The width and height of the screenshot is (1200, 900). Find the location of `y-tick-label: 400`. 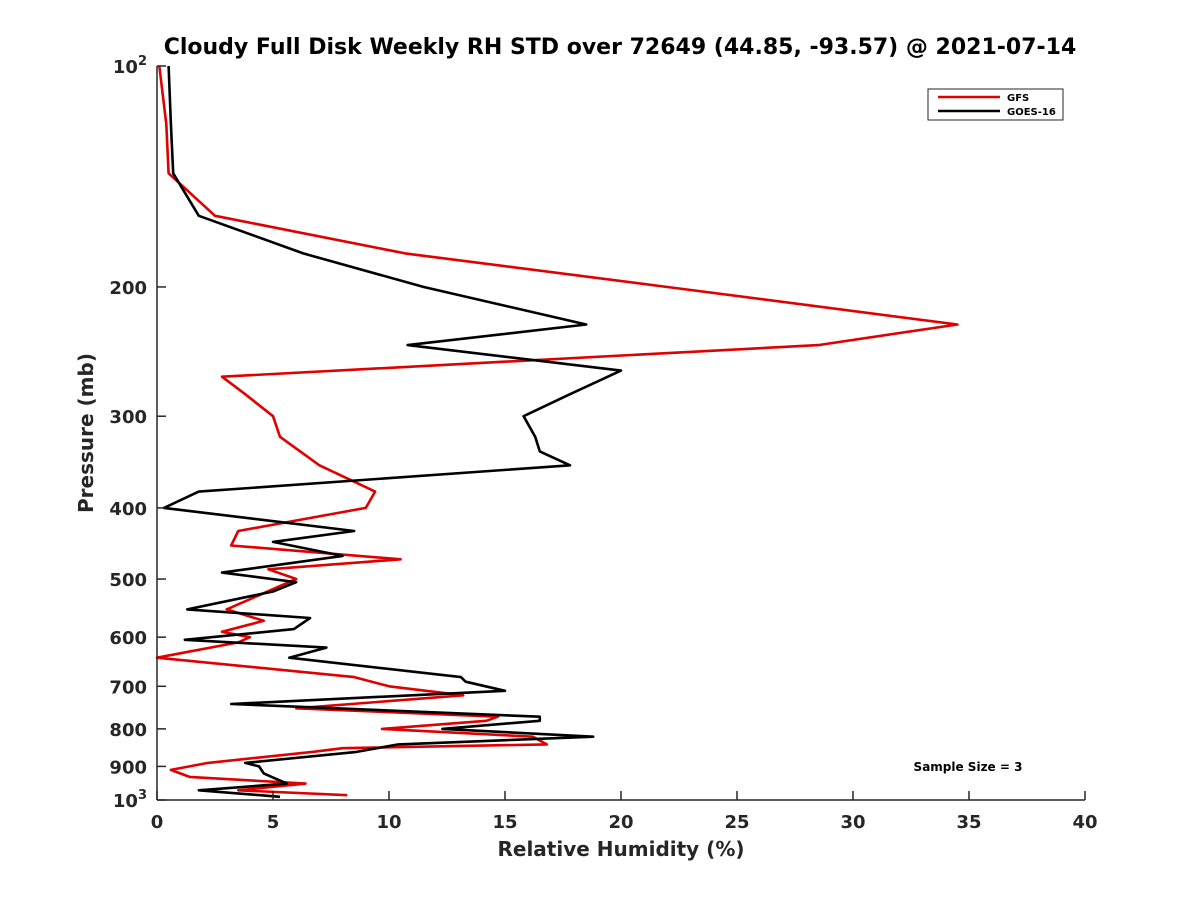

y-tick-label: 400 is located at coordinates (128, 509).